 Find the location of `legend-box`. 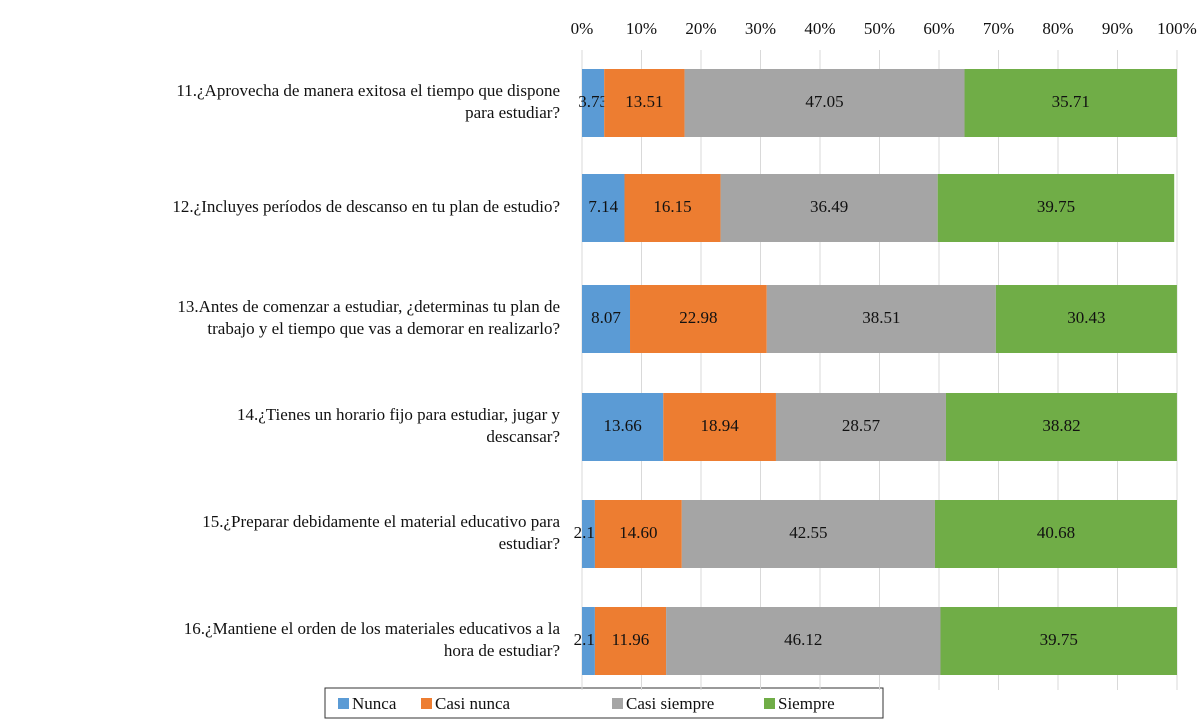

legend-box is located at coordinates (604, 703).